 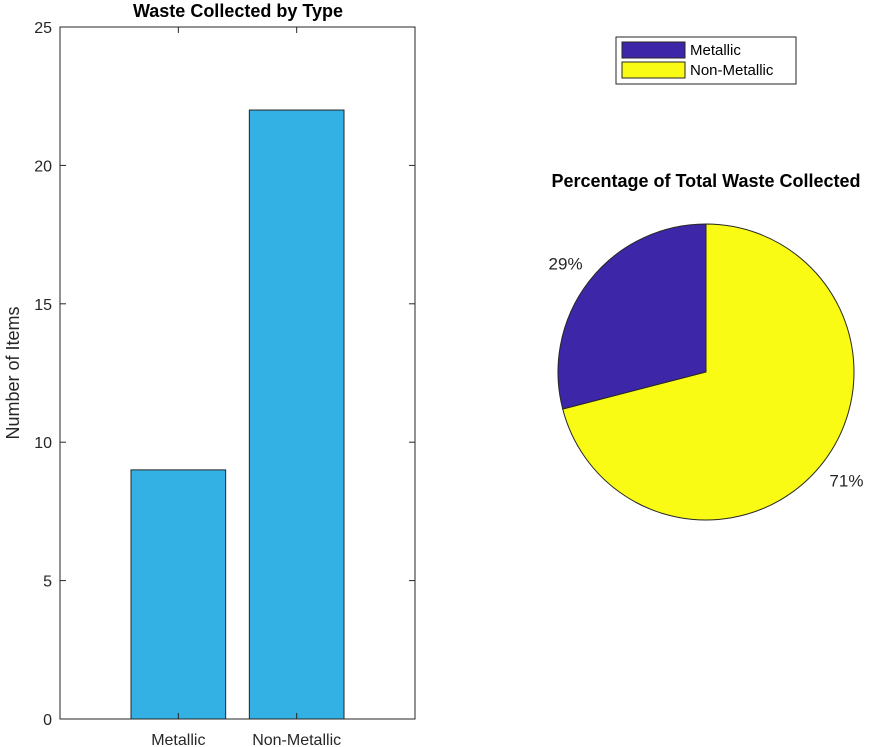 I want to click on y-tick-label: 15, so click(x=43, y=305).